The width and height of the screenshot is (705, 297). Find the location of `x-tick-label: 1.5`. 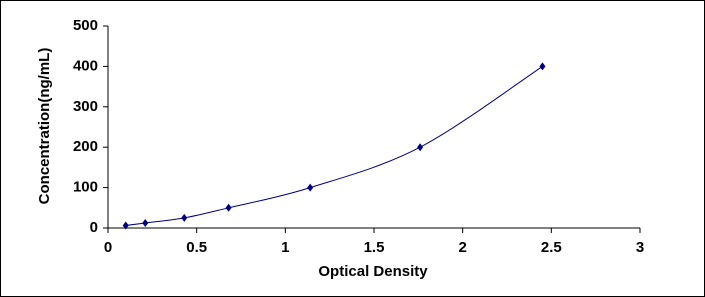

x-tick-label: 1.5 is located at coordinates (374, 247).